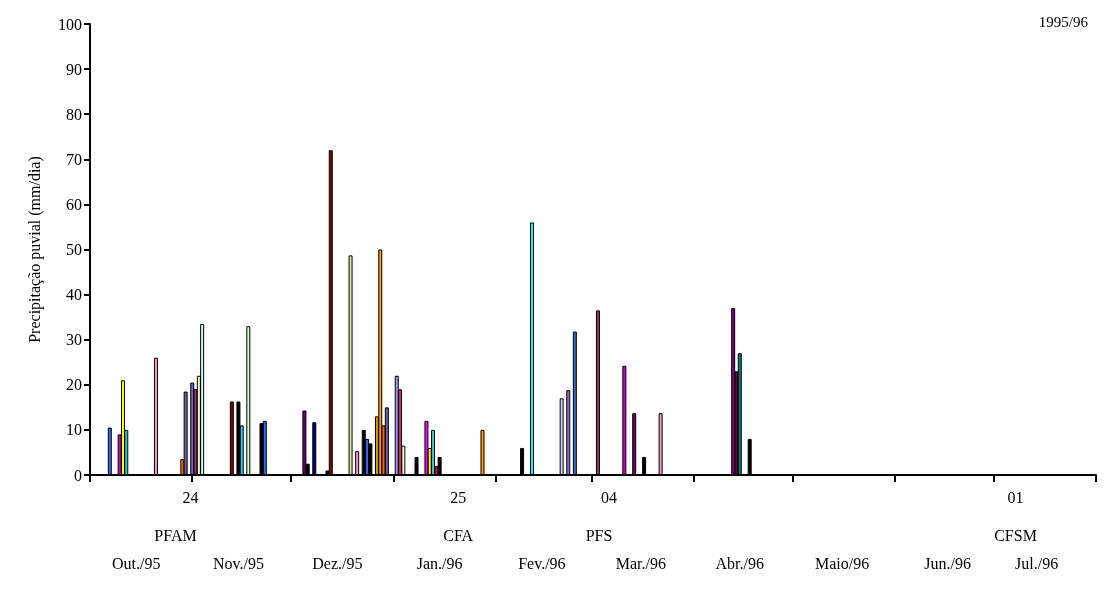 This screenshot has width=1110, height=600. I want to click on text: CFSM, so click(1015, 535).